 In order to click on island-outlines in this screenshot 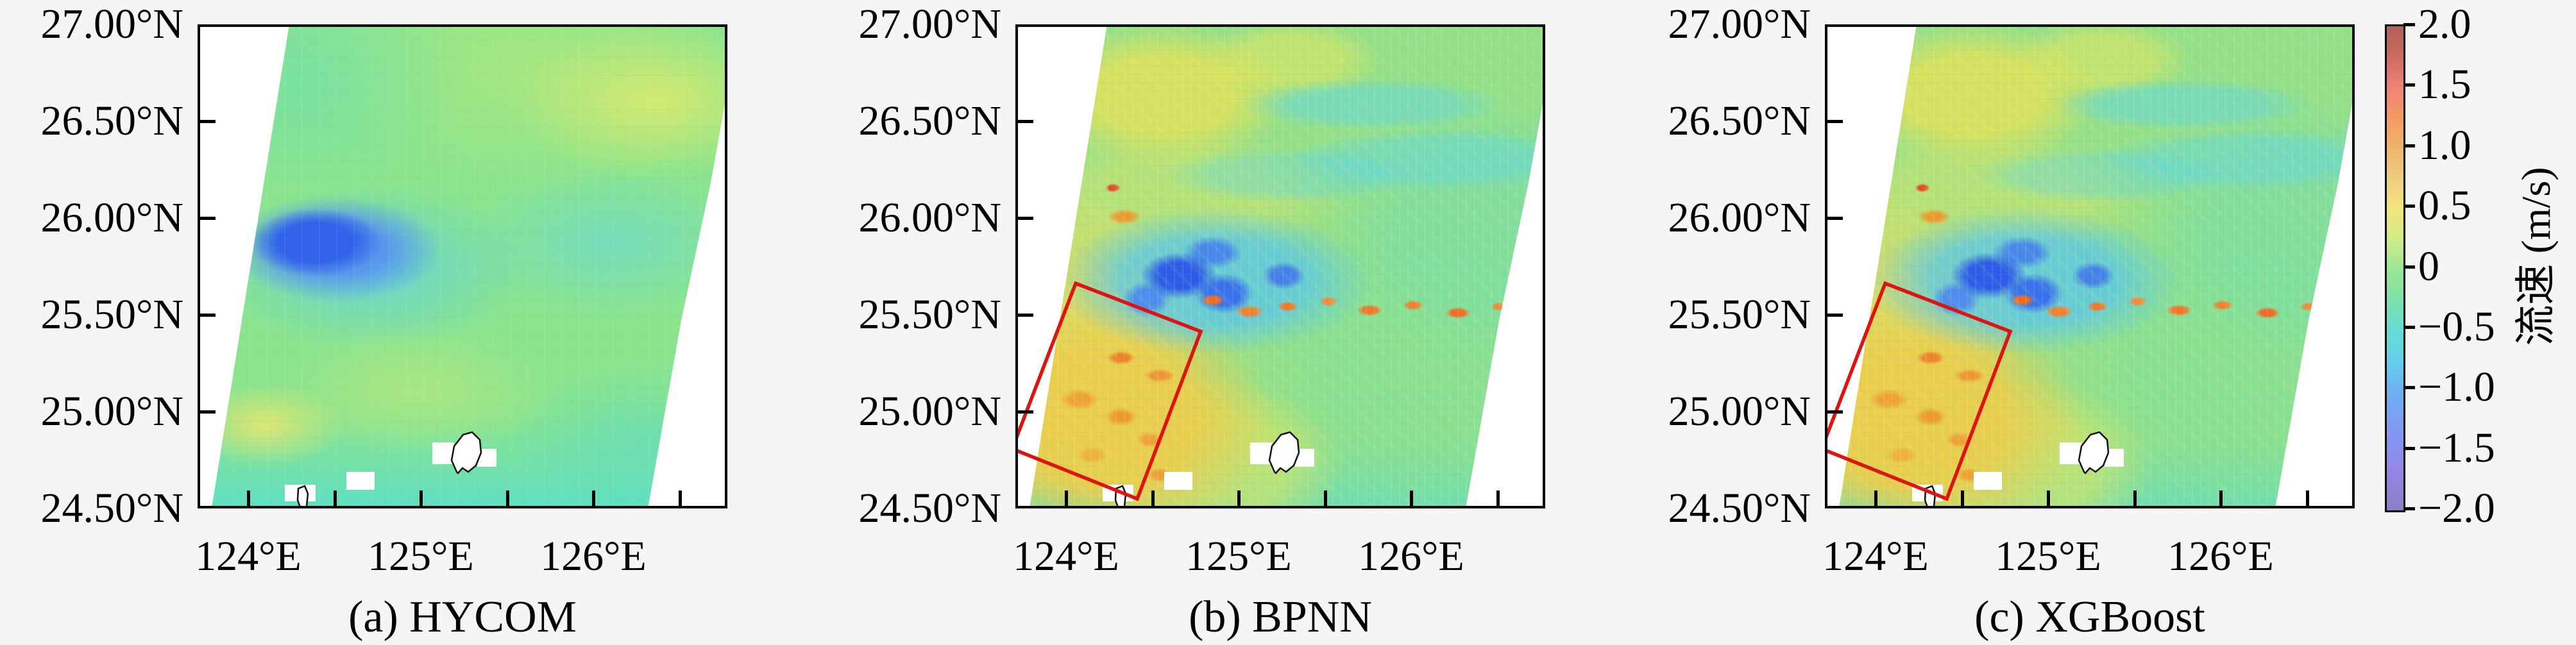, I will do `click(390, 469)`.